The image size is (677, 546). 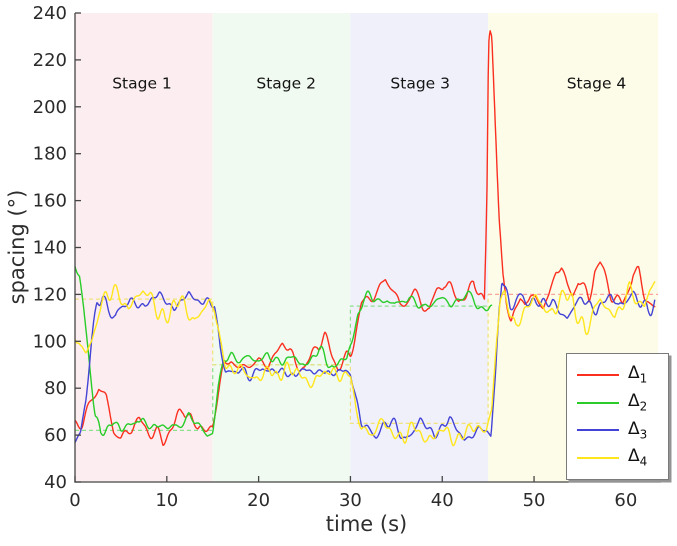 What do you see at coordinates (643, 406) in the screenshot?
I see `legend-label-subscript: 2` at bounding box center [643, 406].